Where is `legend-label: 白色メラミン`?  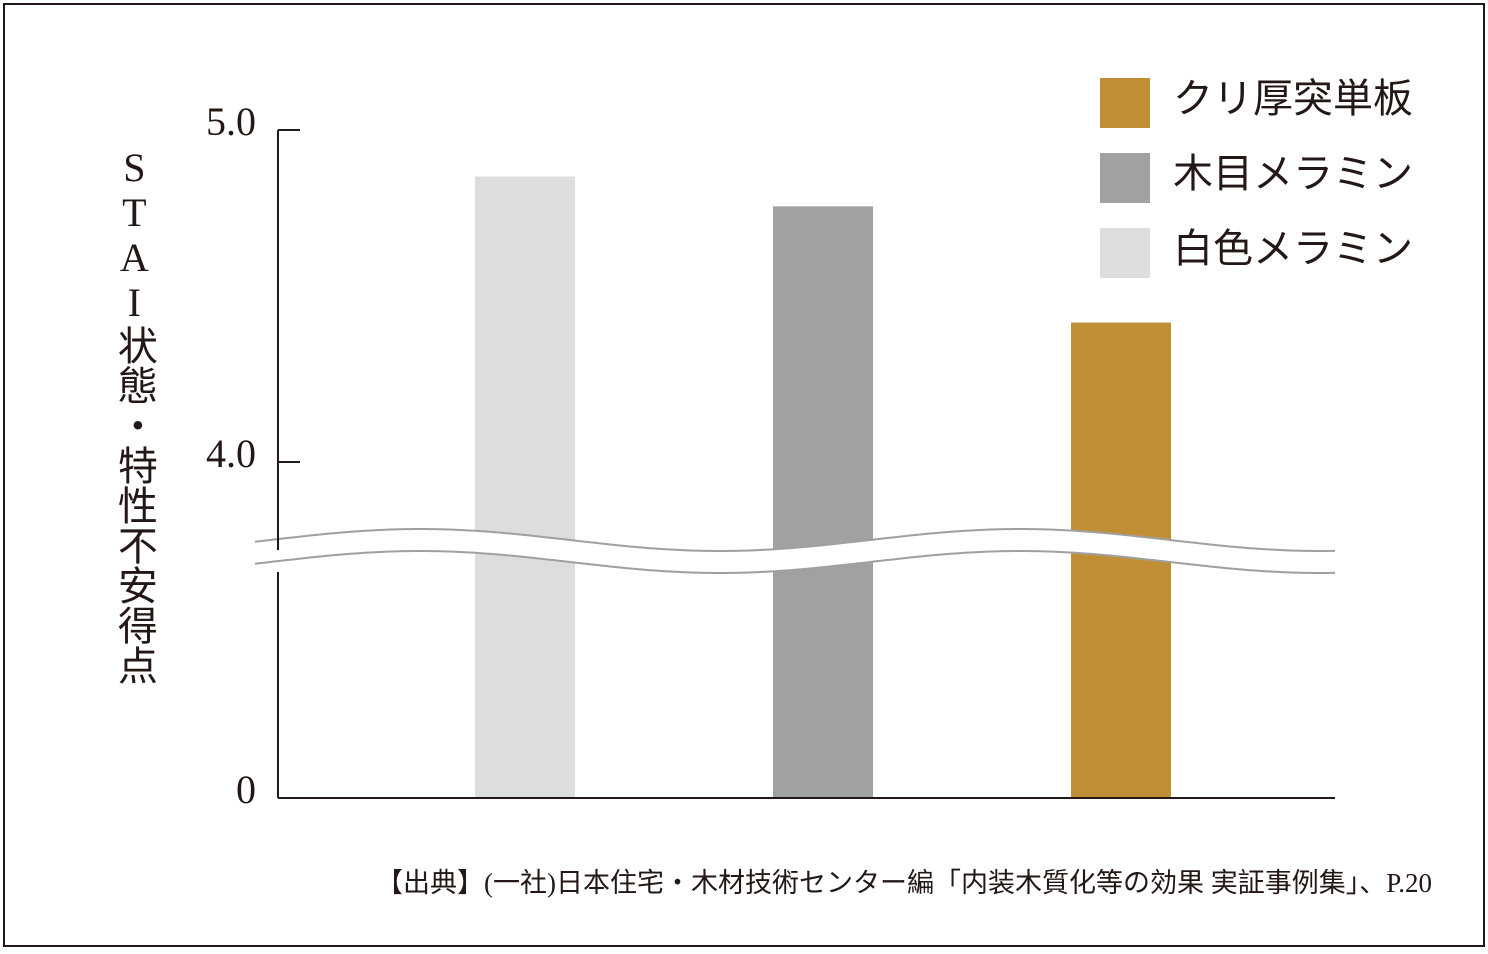 legend-label: 白色メラミン is located at coordinates (1293, 248).